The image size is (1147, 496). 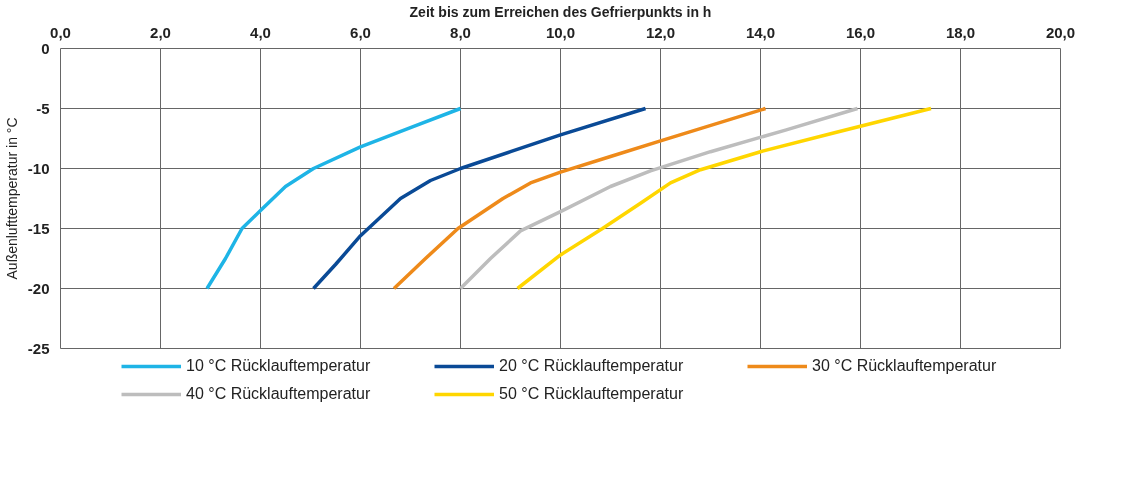 What do you see at coordinates (11, 198) in the screenshot?
I see `y-axis-title: Außenlufttemperatur in °C` at bounding box center [11, 198].